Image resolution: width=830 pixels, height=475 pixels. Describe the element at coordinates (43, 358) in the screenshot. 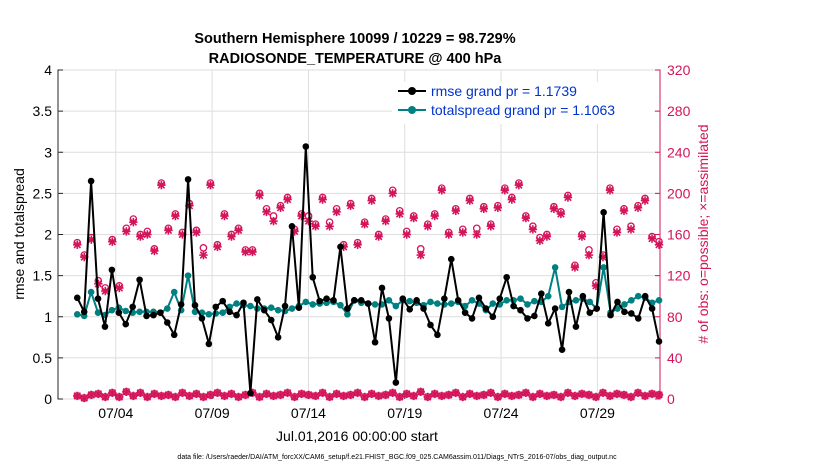

I see `left-y-tick-label: 0.5` at that location.